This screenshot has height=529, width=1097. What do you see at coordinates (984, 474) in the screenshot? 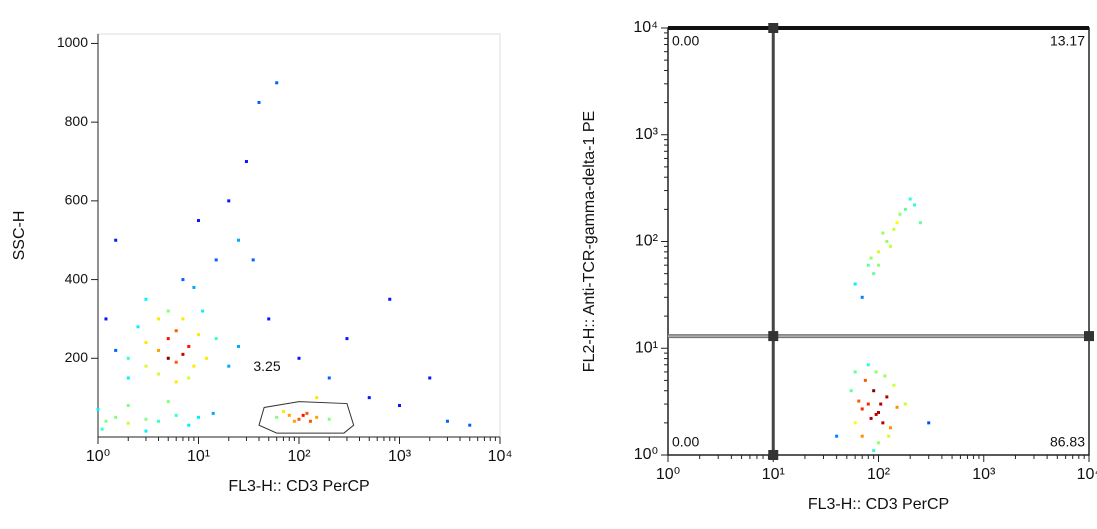
I see `x-tick-label: 10³` at bounding box center [984, 474].